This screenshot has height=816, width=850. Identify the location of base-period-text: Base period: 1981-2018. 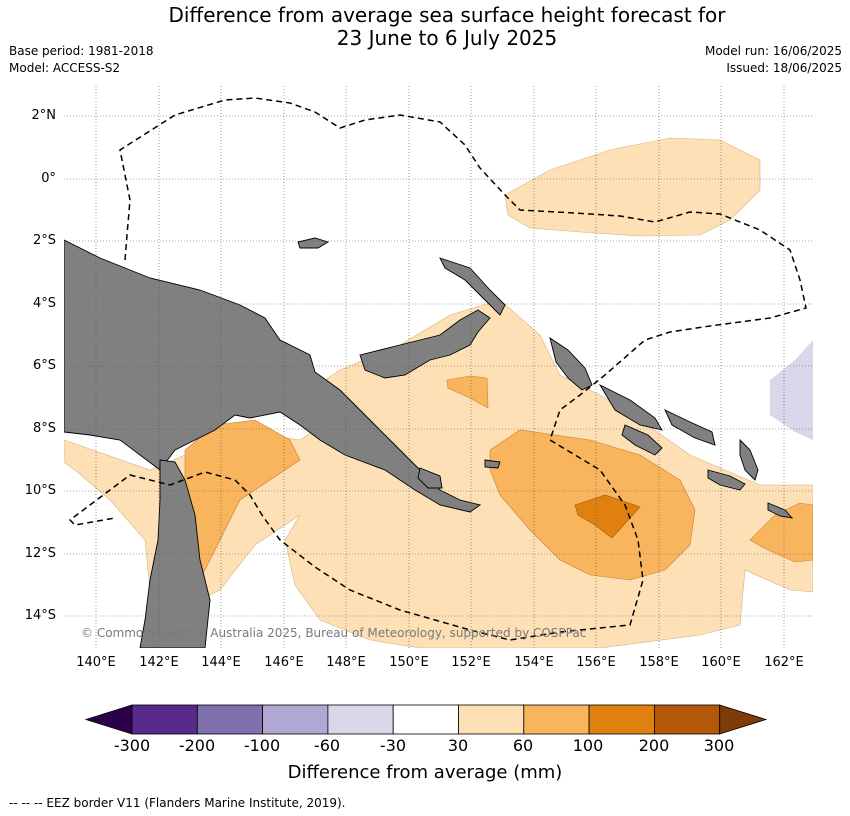
(81, 51).